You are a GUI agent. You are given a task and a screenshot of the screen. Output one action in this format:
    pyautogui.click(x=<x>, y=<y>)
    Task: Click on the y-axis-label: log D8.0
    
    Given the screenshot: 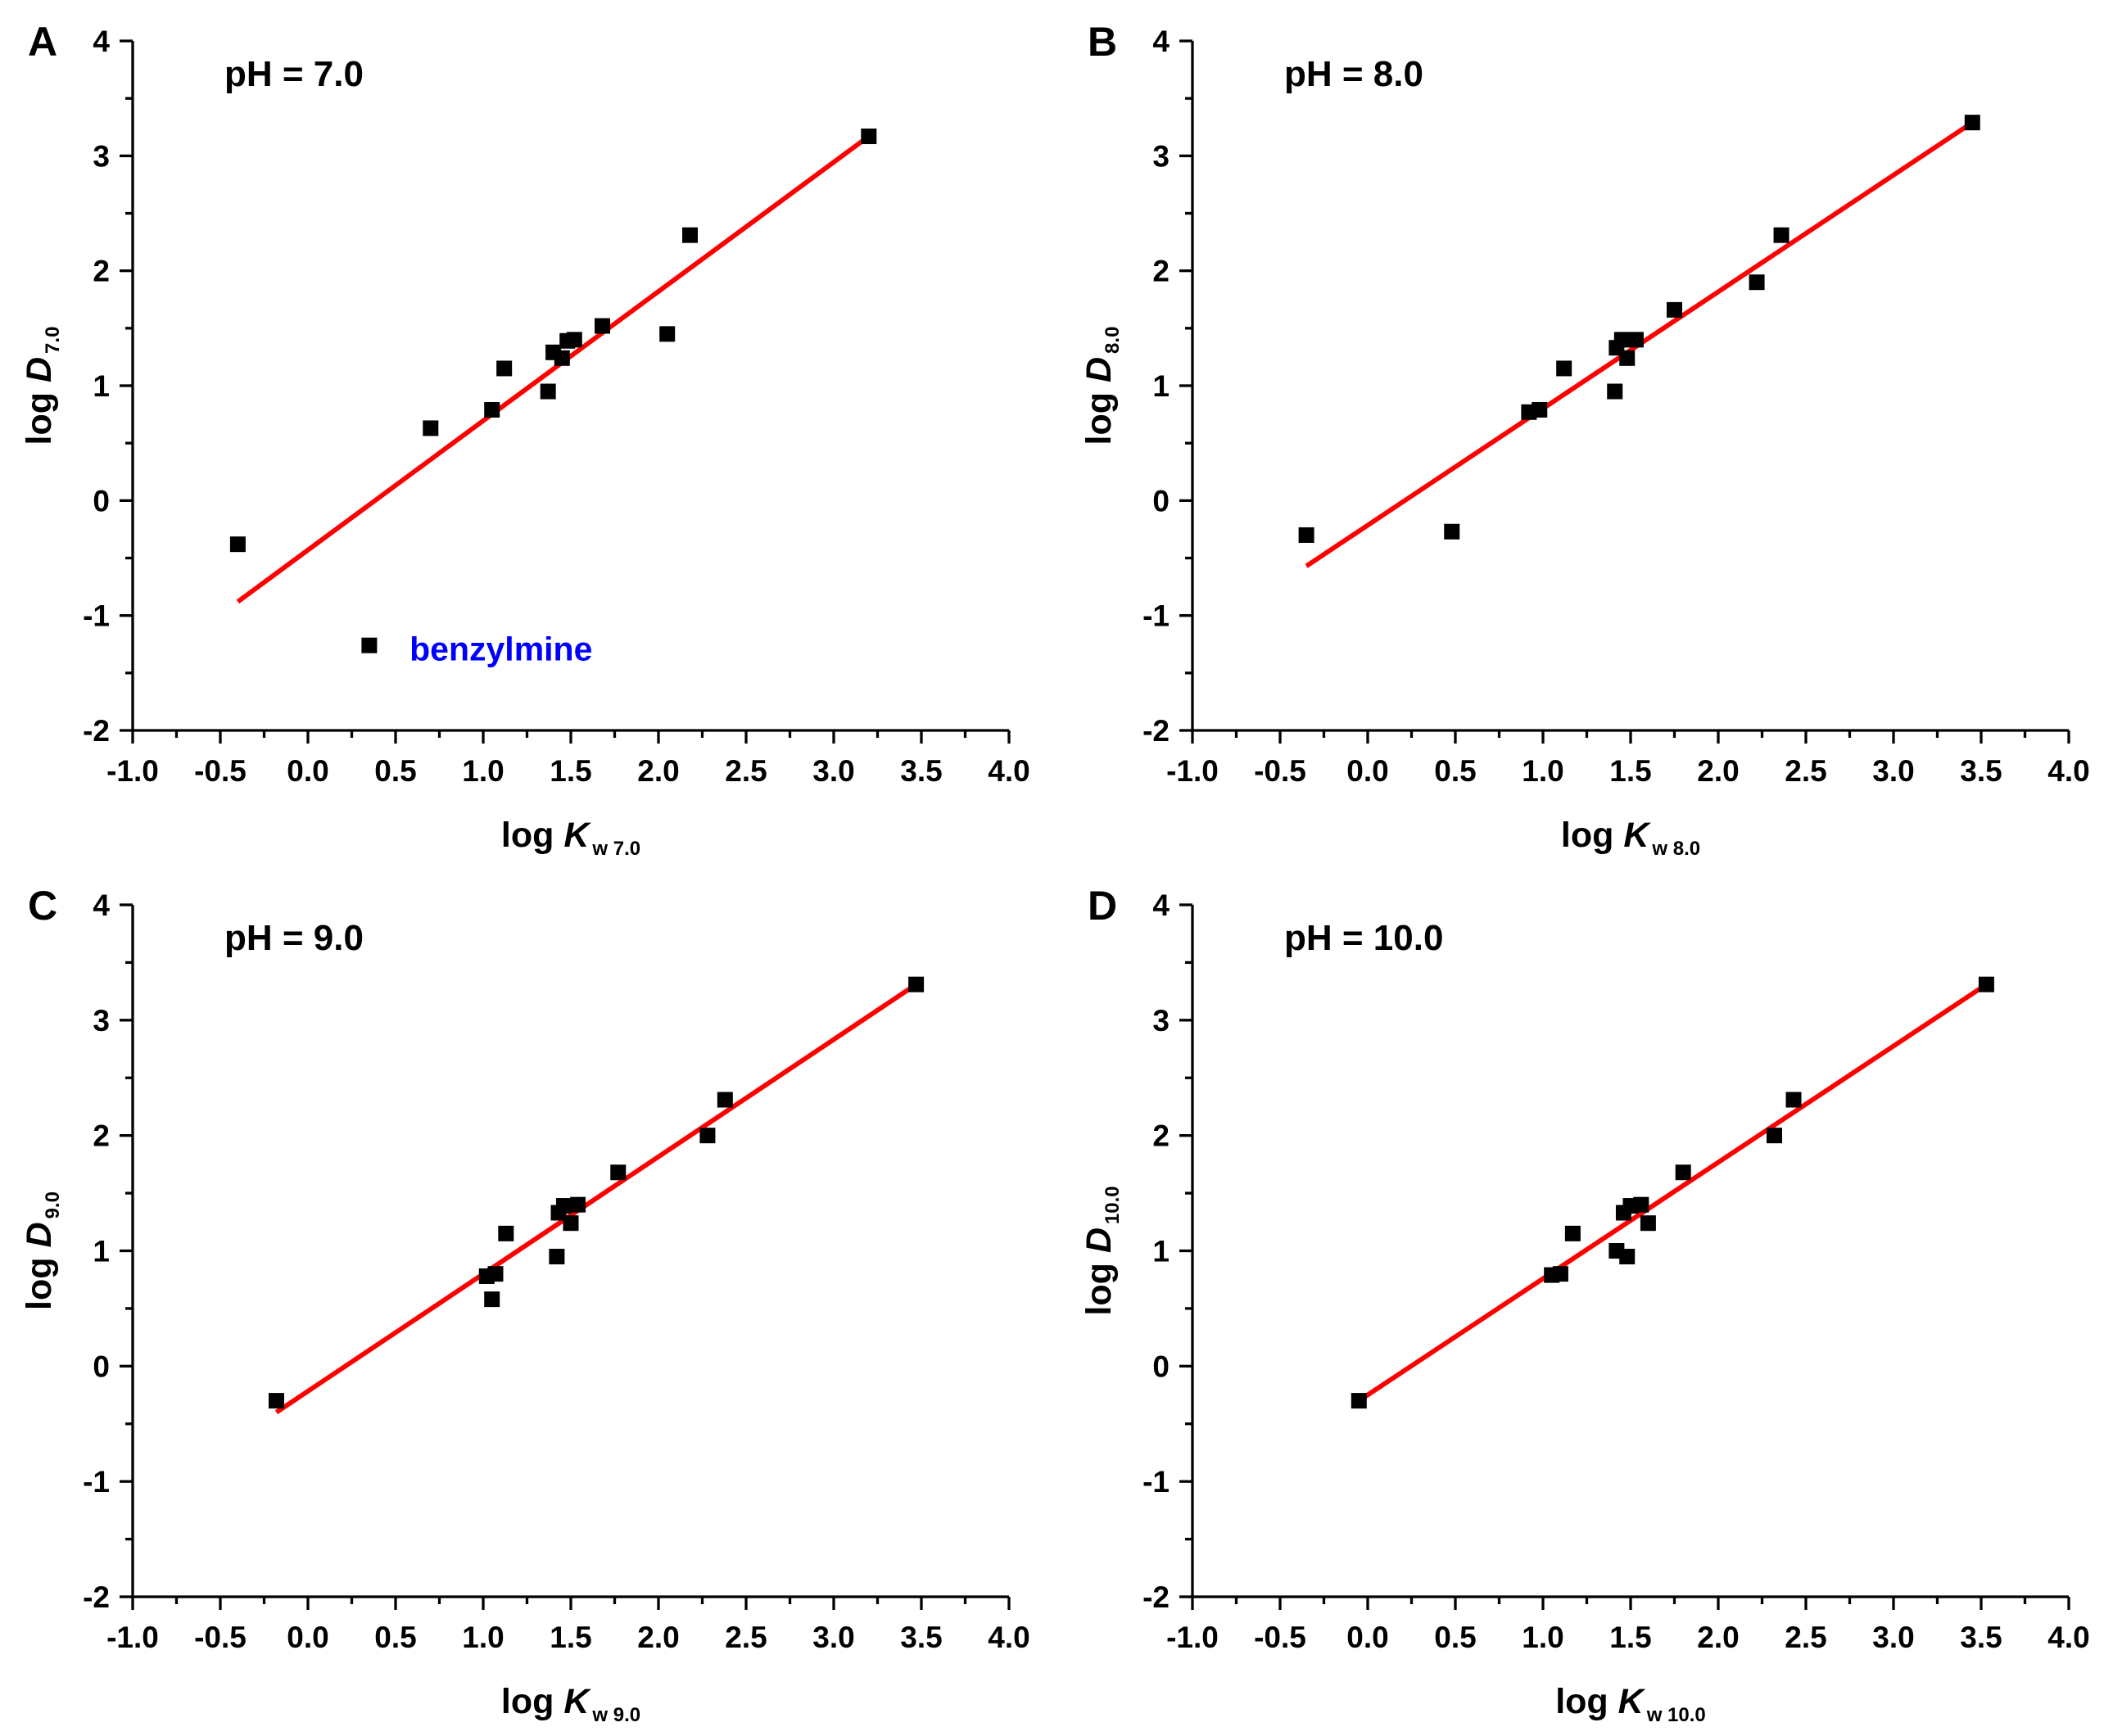 What is the action you would take?
    pyautogui.click(x=1101, y=386)
    